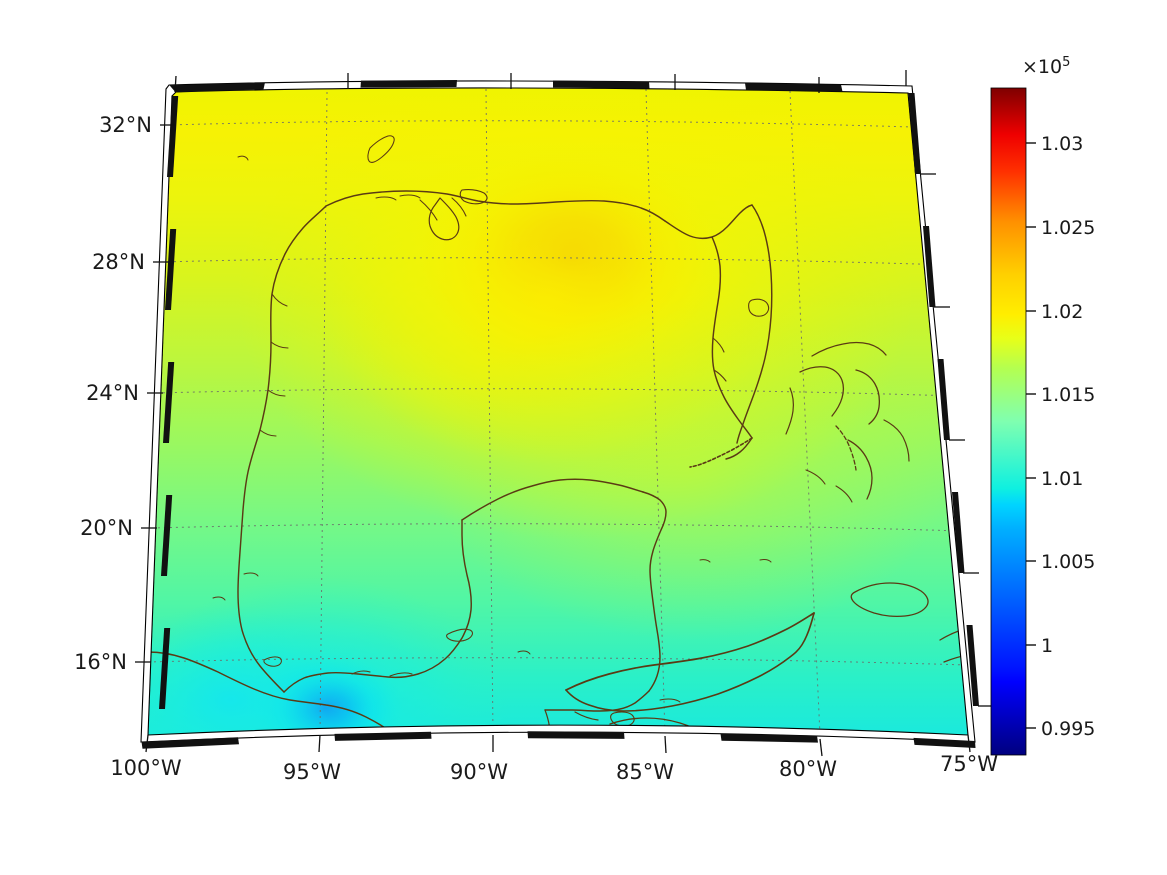  I want to click on coast-long-island, so click(860, 469).